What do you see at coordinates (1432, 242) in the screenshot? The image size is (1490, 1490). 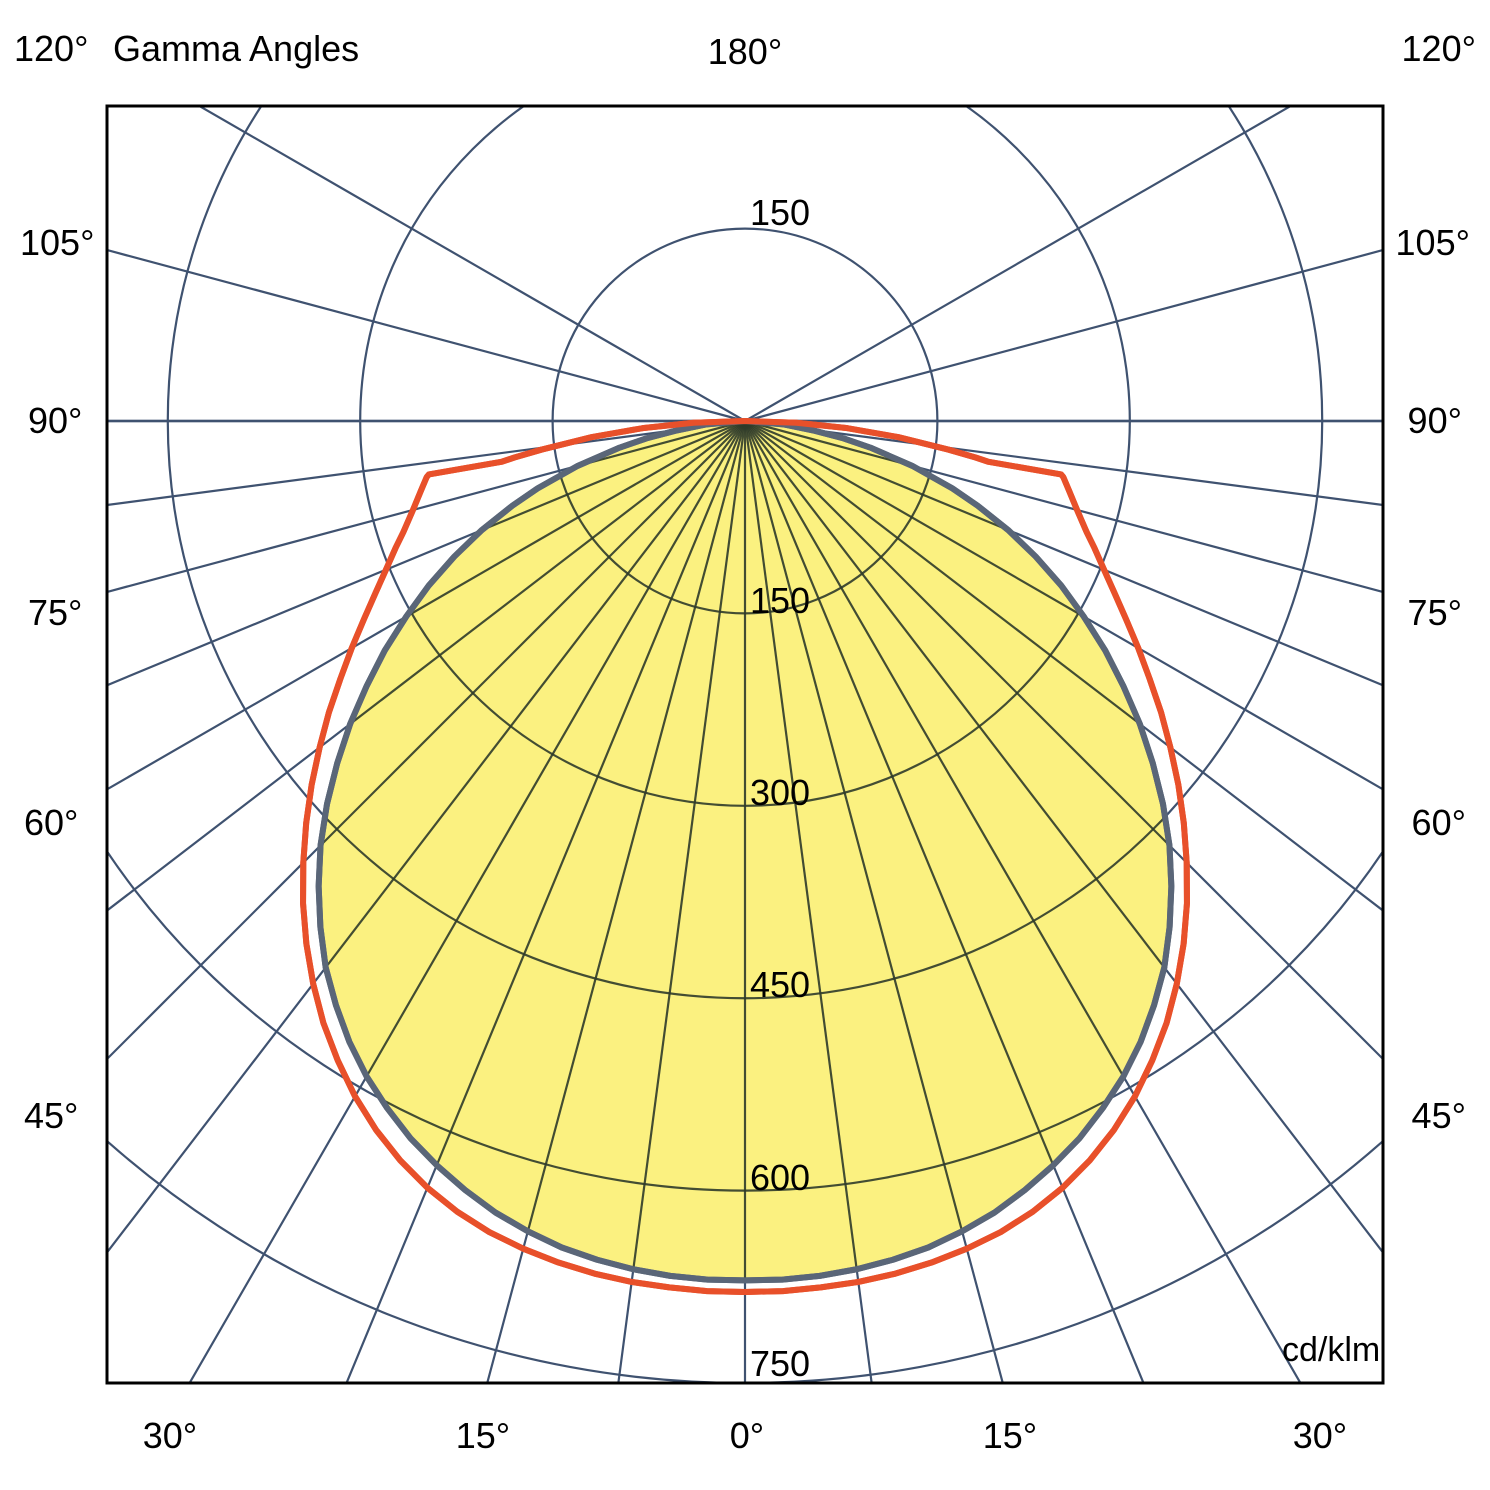 I see `gamma-label-right-105: 105°` at bounding box center [1432, 242].